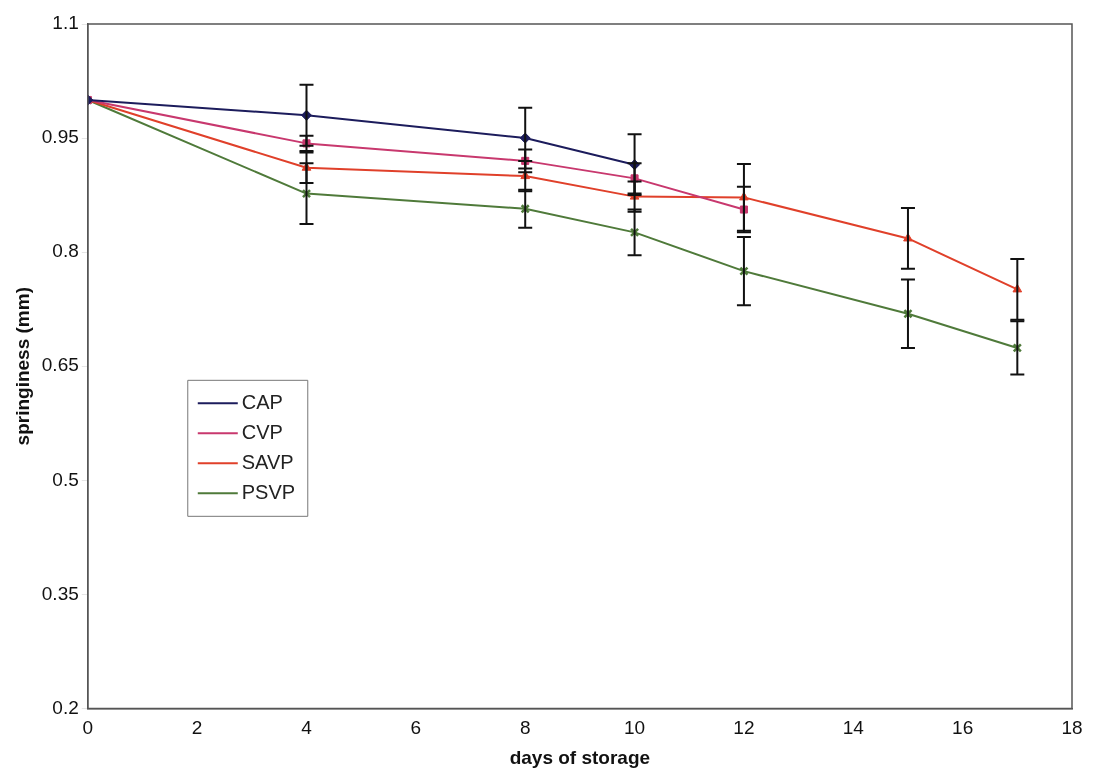  I want to click on y-tick-label: 0.95, so click(60, 137).